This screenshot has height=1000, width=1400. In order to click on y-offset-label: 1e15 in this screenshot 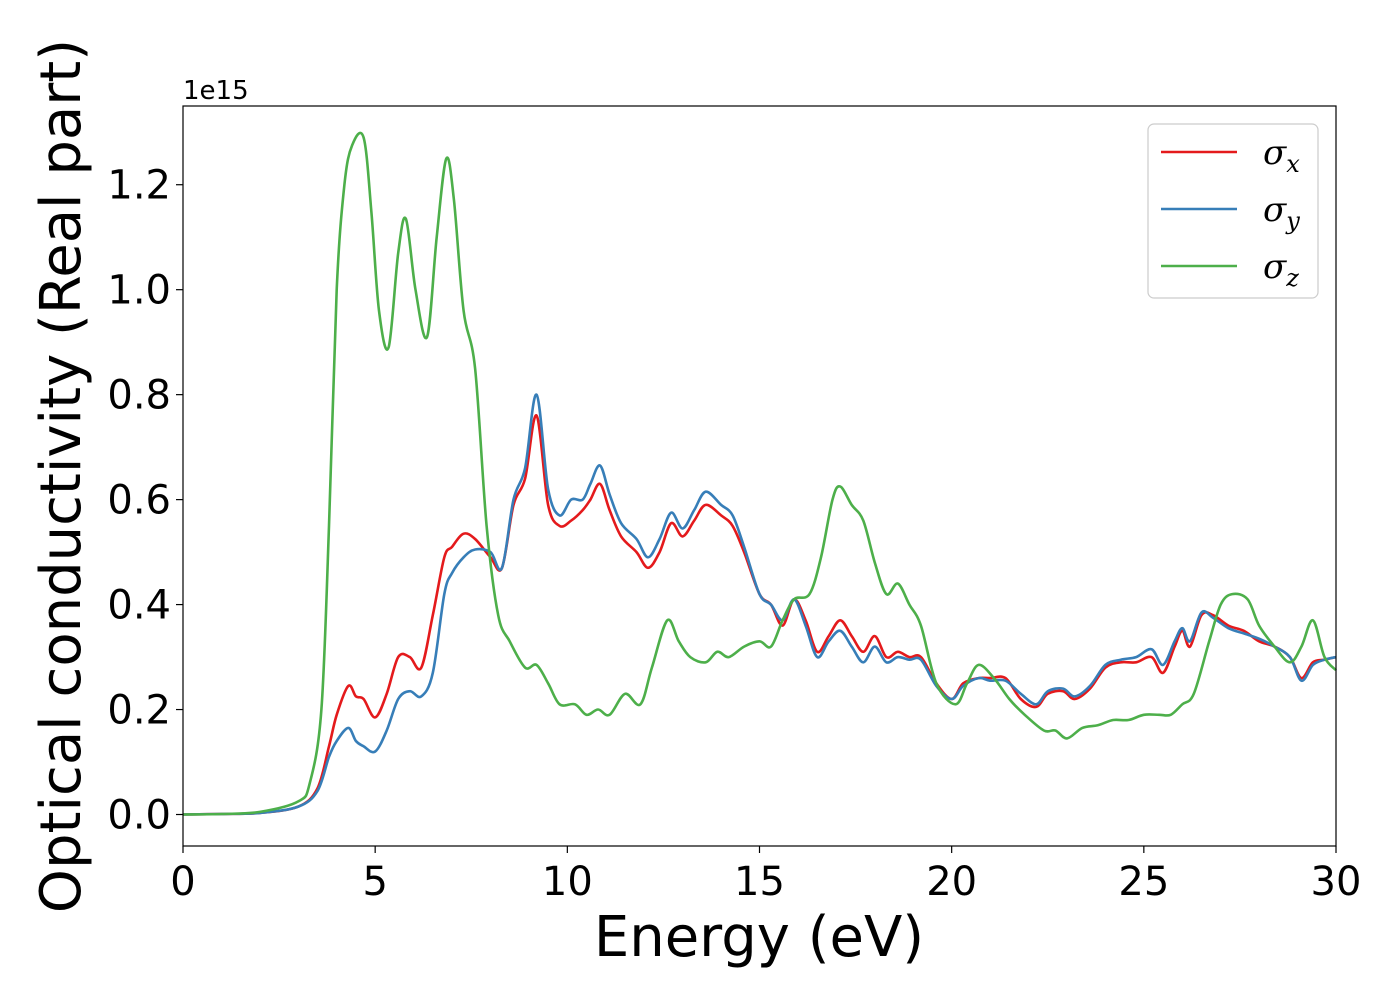, I will do `click(216, 91)`.